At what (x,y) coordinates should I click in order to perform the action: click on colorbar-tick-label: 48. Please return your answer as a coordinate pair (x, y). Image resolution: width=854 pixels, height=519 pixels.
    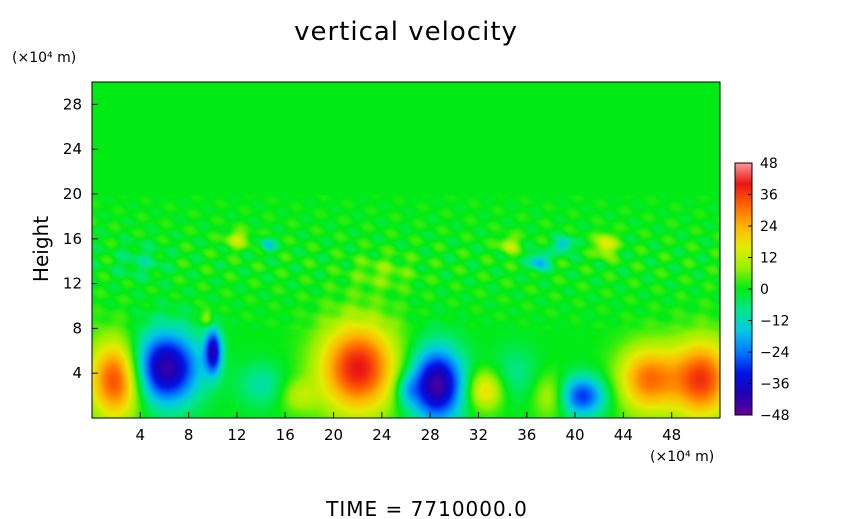
    Looking at the image, I should click on (769, 164).